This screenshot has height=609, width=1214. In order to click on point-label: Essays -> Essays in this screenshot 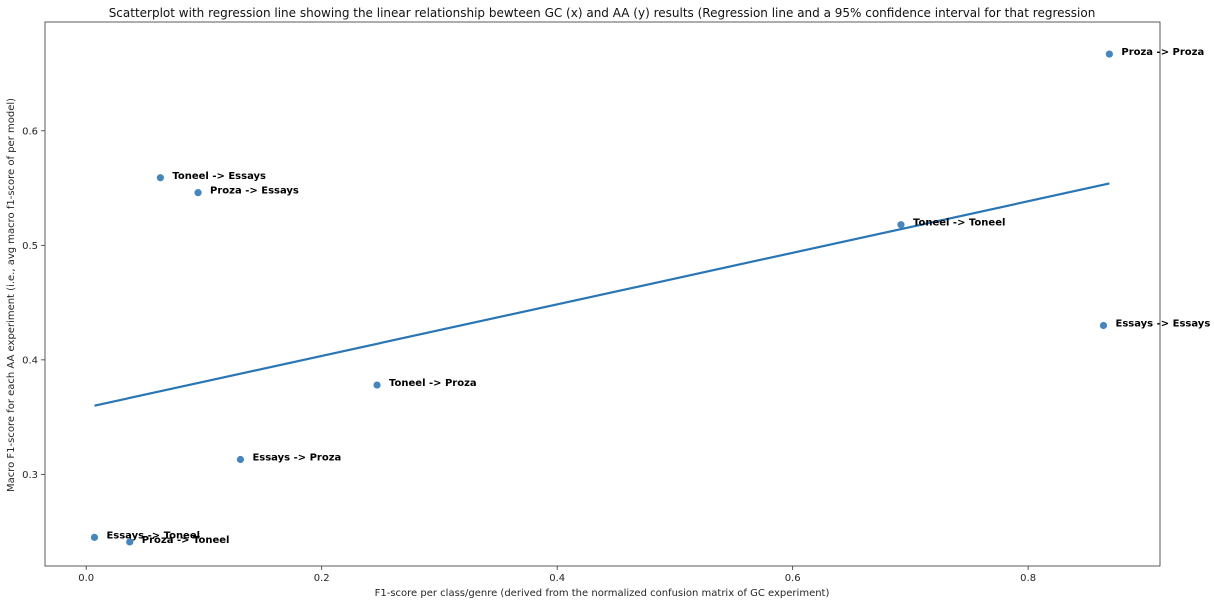, I will do `click(1162, 323)`.